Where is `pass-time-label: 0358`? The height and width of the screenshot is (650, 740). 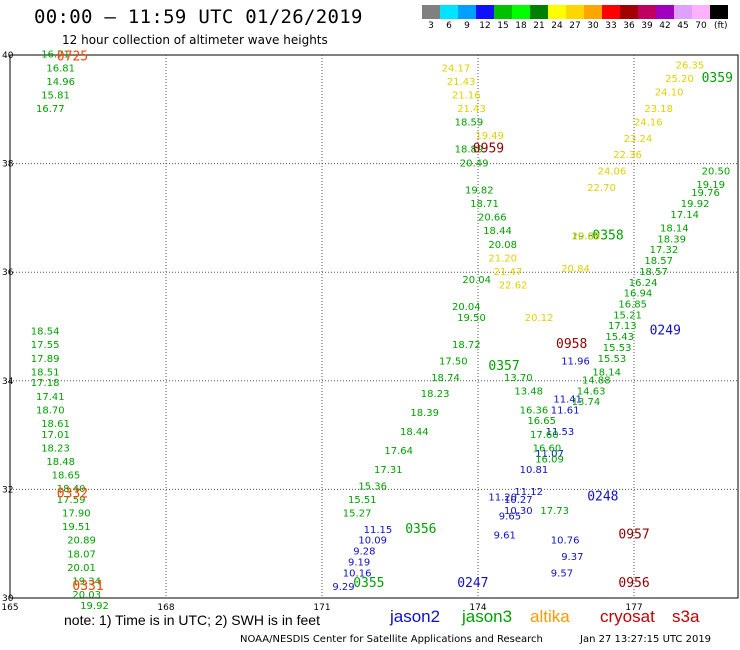 pass-time-label: 0358 is located at coordinates (607, 236).